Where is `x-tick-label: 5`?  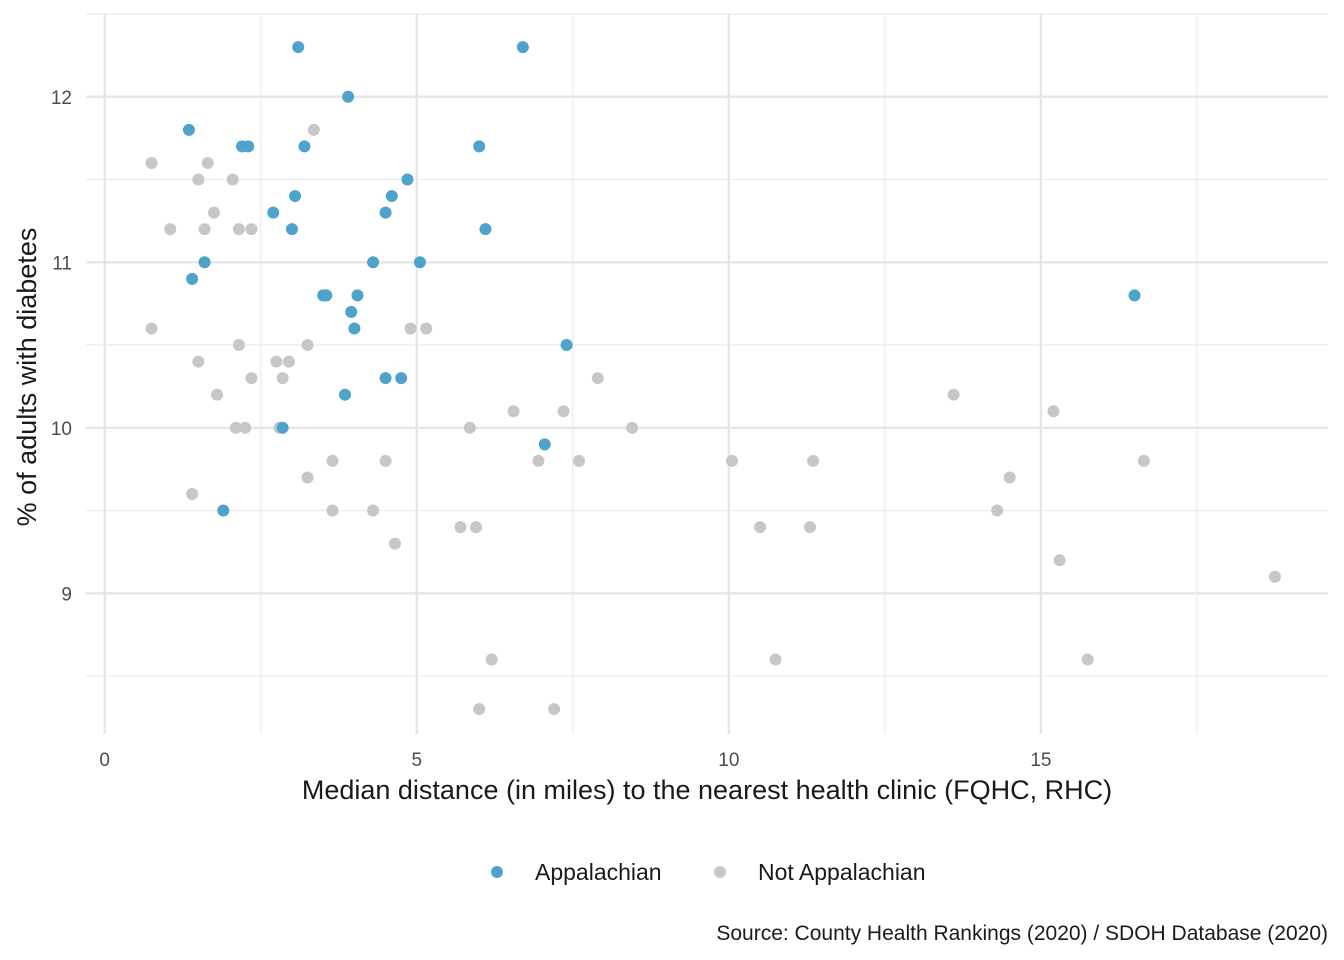 x-tick-label: 5 is located at coordinates (416, 760).